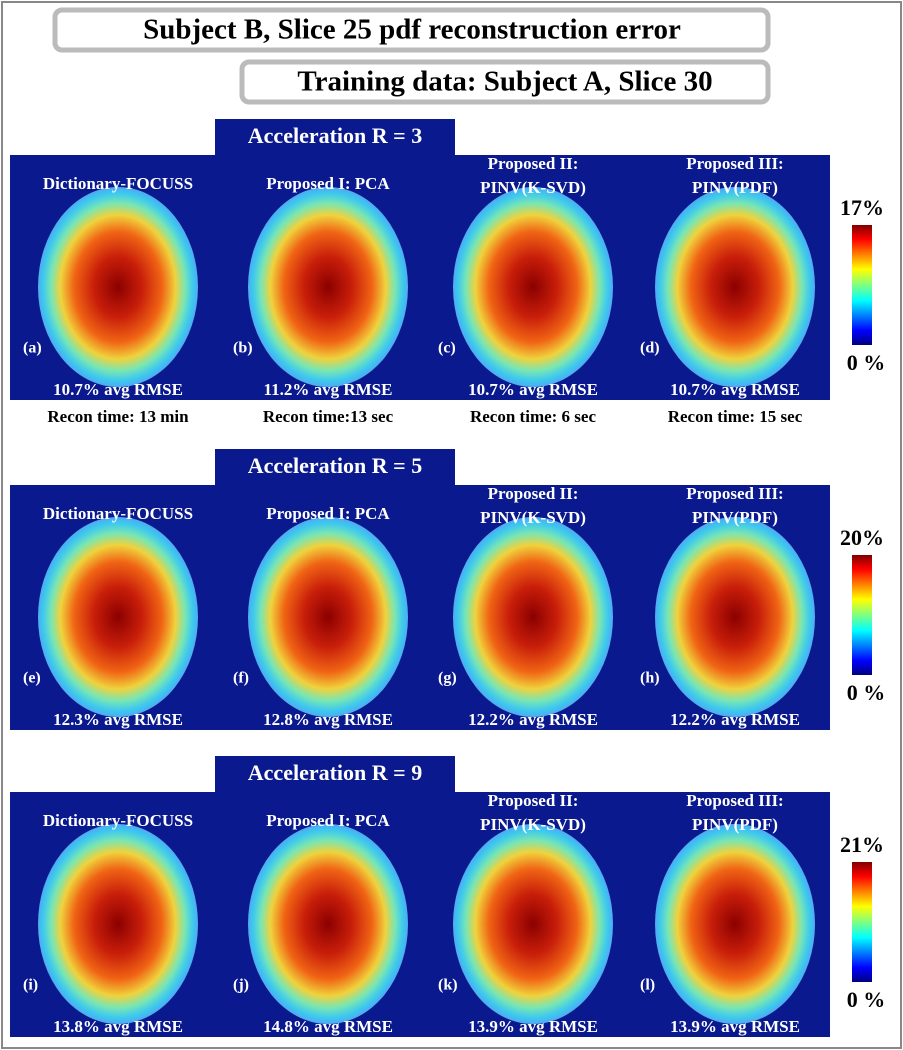 The image size is (903, 1050). Describe the element at coordinates (862, 537) in the screenshot. I see `colorbar-max: 20%` at that location.